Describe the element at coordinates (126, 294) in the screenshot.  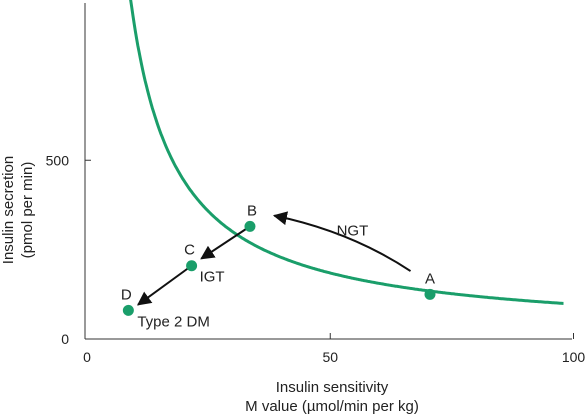
I see `point-label-D: D` at that location.